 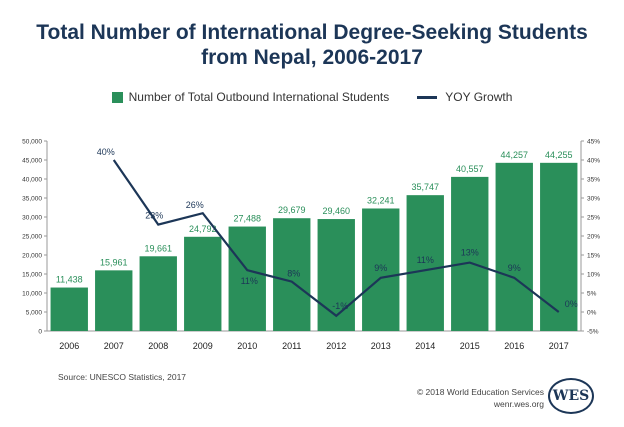 I want to click on x-tick-label: 2011, so click(x=291, y=346).